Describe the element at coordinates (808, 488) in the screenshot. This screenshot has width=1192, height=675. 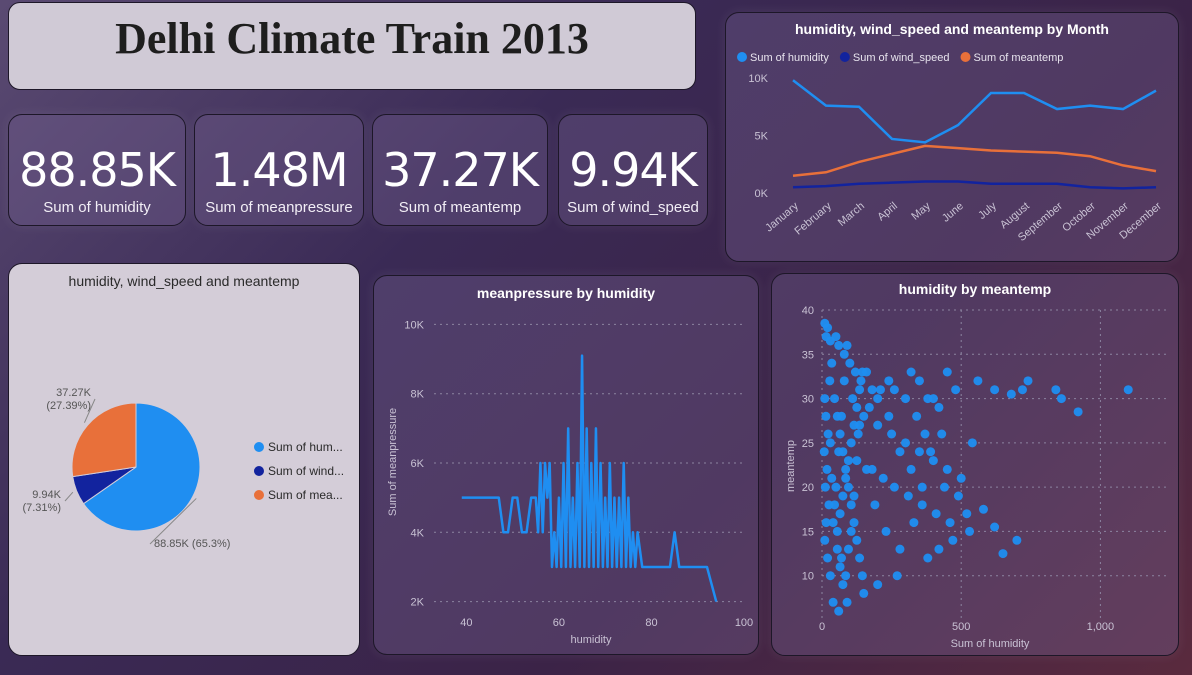
I see `y-tick-label: 20` at that location.